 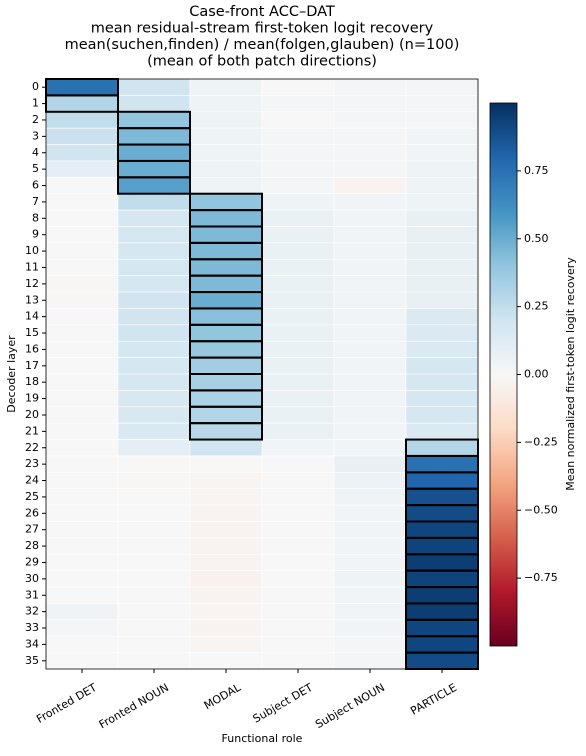 I want to click on colorbar, so click(x=503, y=374).